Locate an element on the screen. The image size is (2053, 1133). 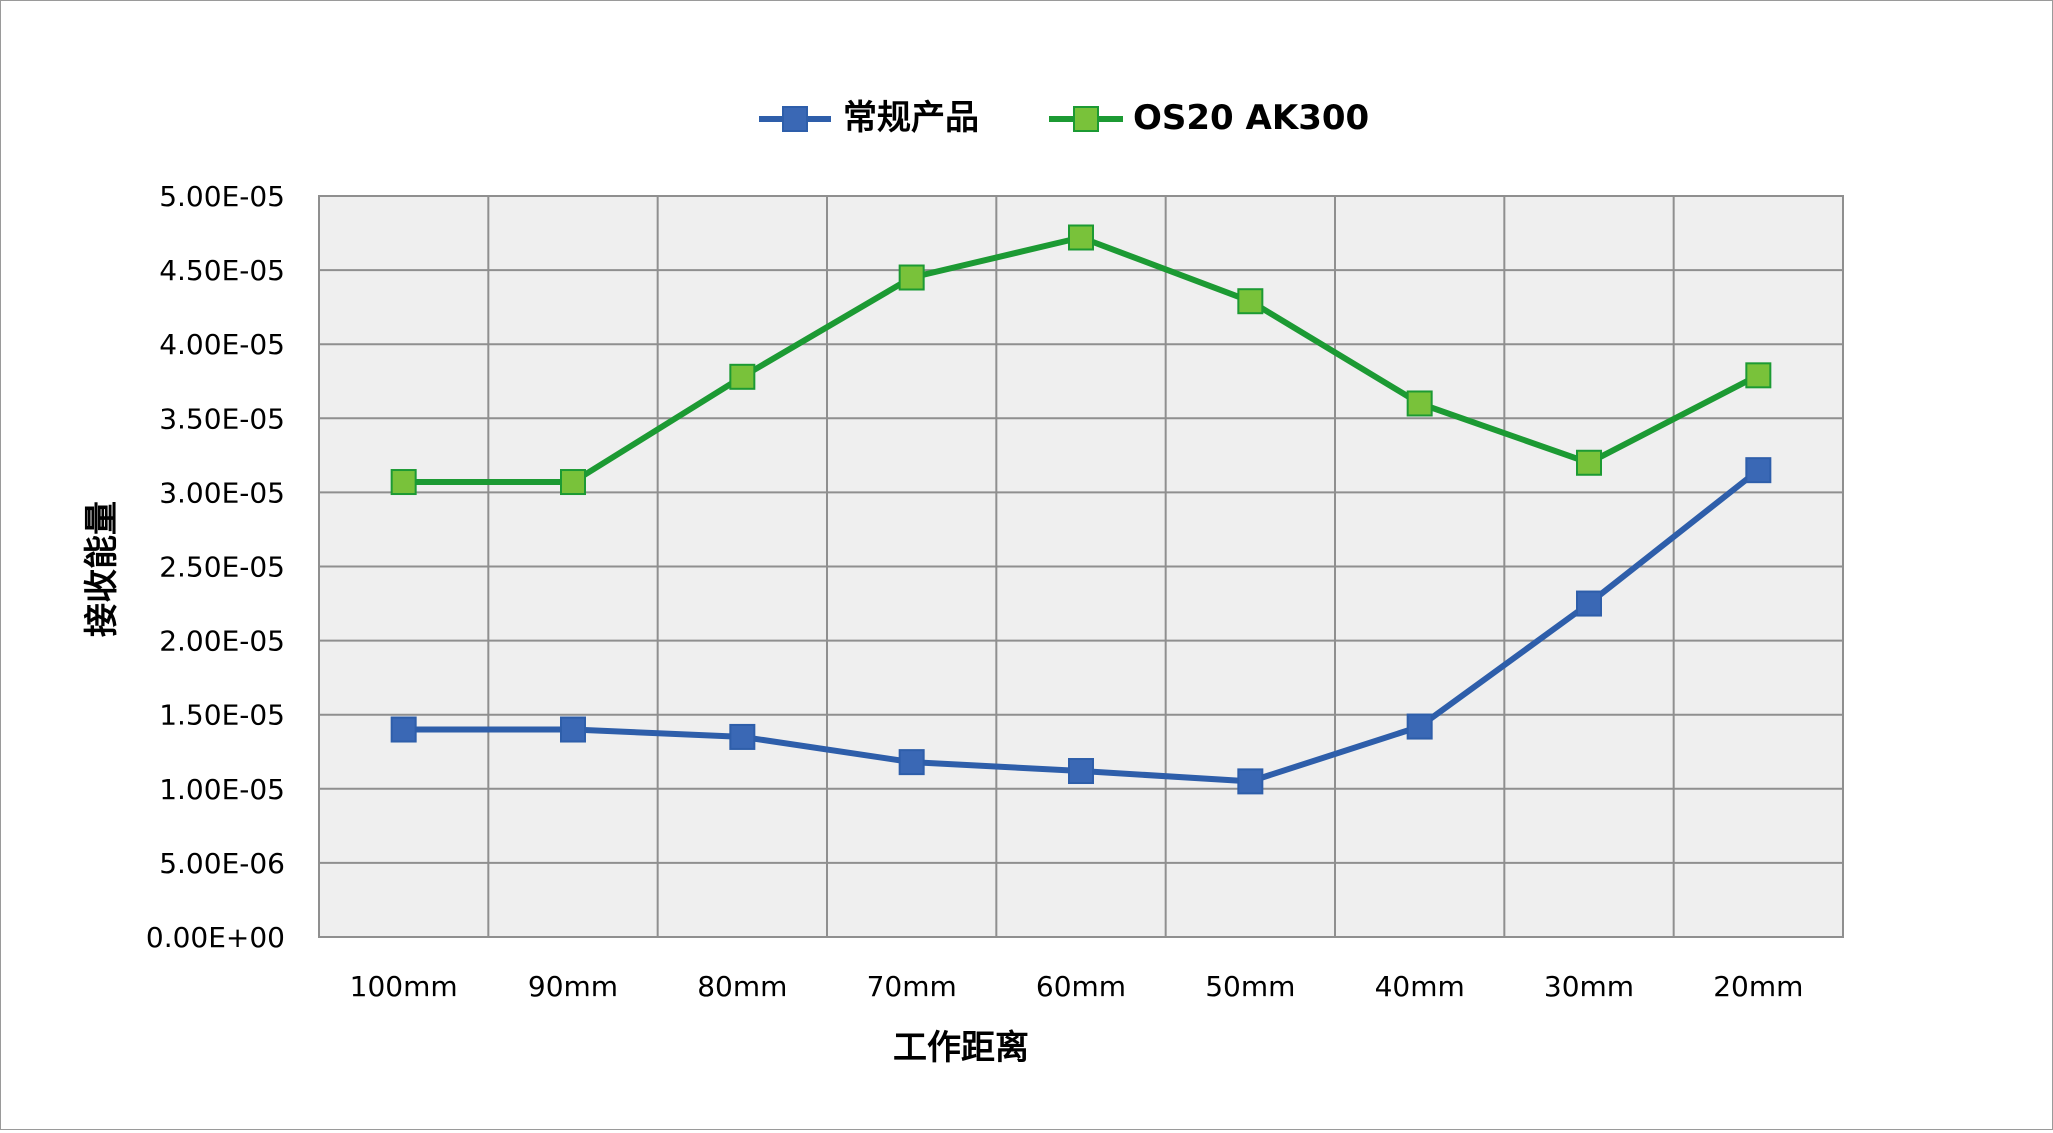
y-tick-label: 0.00E+00 is located at coordinates (215, 937).